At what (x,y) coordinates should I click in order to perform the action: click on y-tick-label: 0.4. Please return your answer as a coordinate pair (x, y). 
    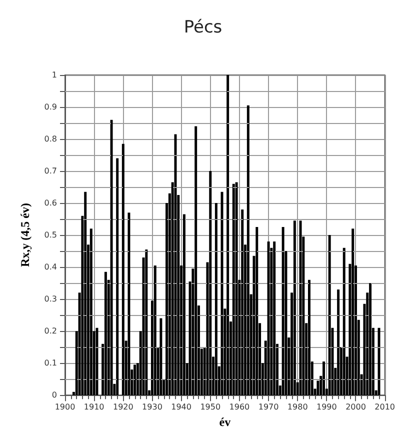
    Looking at the image, I should click on (50, 267).